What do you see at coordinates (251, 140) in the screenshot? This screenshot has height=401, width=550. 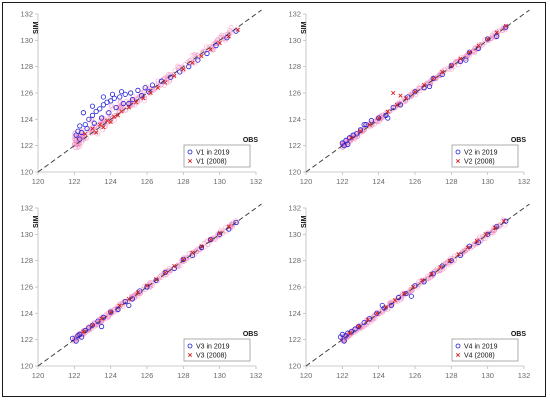 I see `x-axis-title: OBS` at bounding box center [251, 140].